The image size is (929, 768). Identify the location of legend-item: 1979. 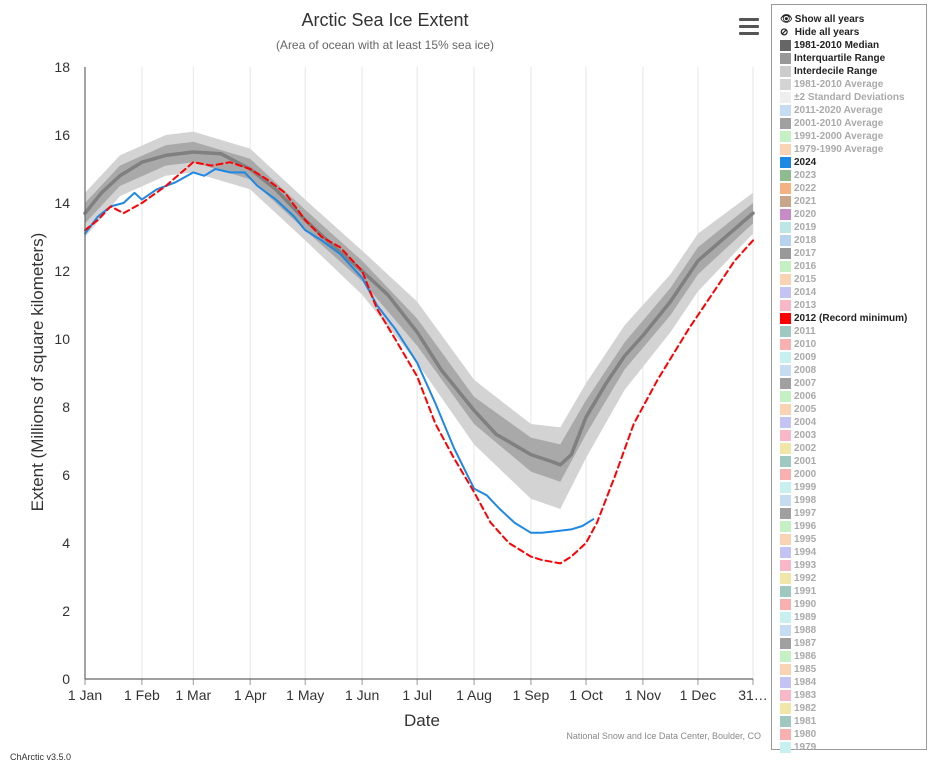
(849, 747).